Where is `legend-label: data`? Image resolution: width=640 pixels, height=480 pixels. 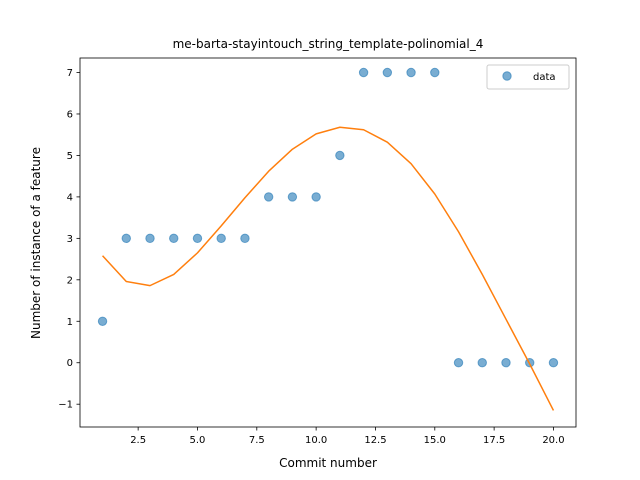
legend-label: data is located at coordinates (544, 77).